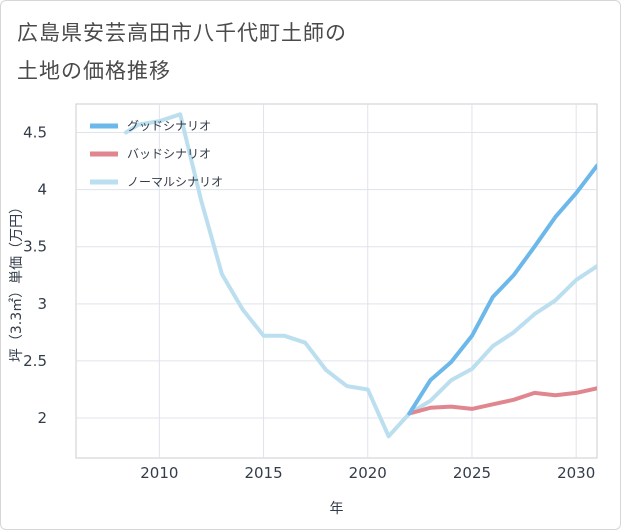 The height and width of the screenshot is (530, 621). What do you see at coordinates (35, 247) in the screenshot?
I see `y-tick-label: 3.5` at bounding box center [35, 247].